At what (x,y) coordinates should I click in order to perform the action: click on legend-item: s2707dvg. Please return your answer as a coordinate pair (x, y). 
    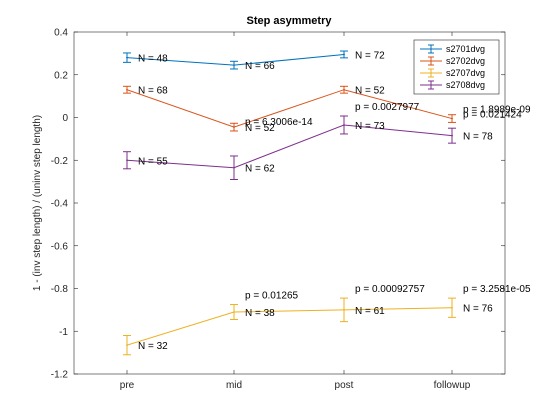
    Looking at the image, I should click on (452, 73).